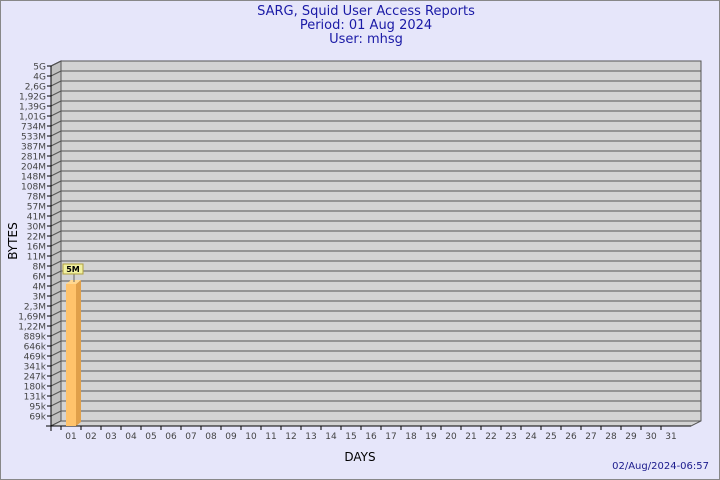 The width and height of the screenshot is (720, 480). What do you see at coordinates (40, 288) in the screenshot?
I see `y-tick-label: 4M` at bounding box center [40, 288].